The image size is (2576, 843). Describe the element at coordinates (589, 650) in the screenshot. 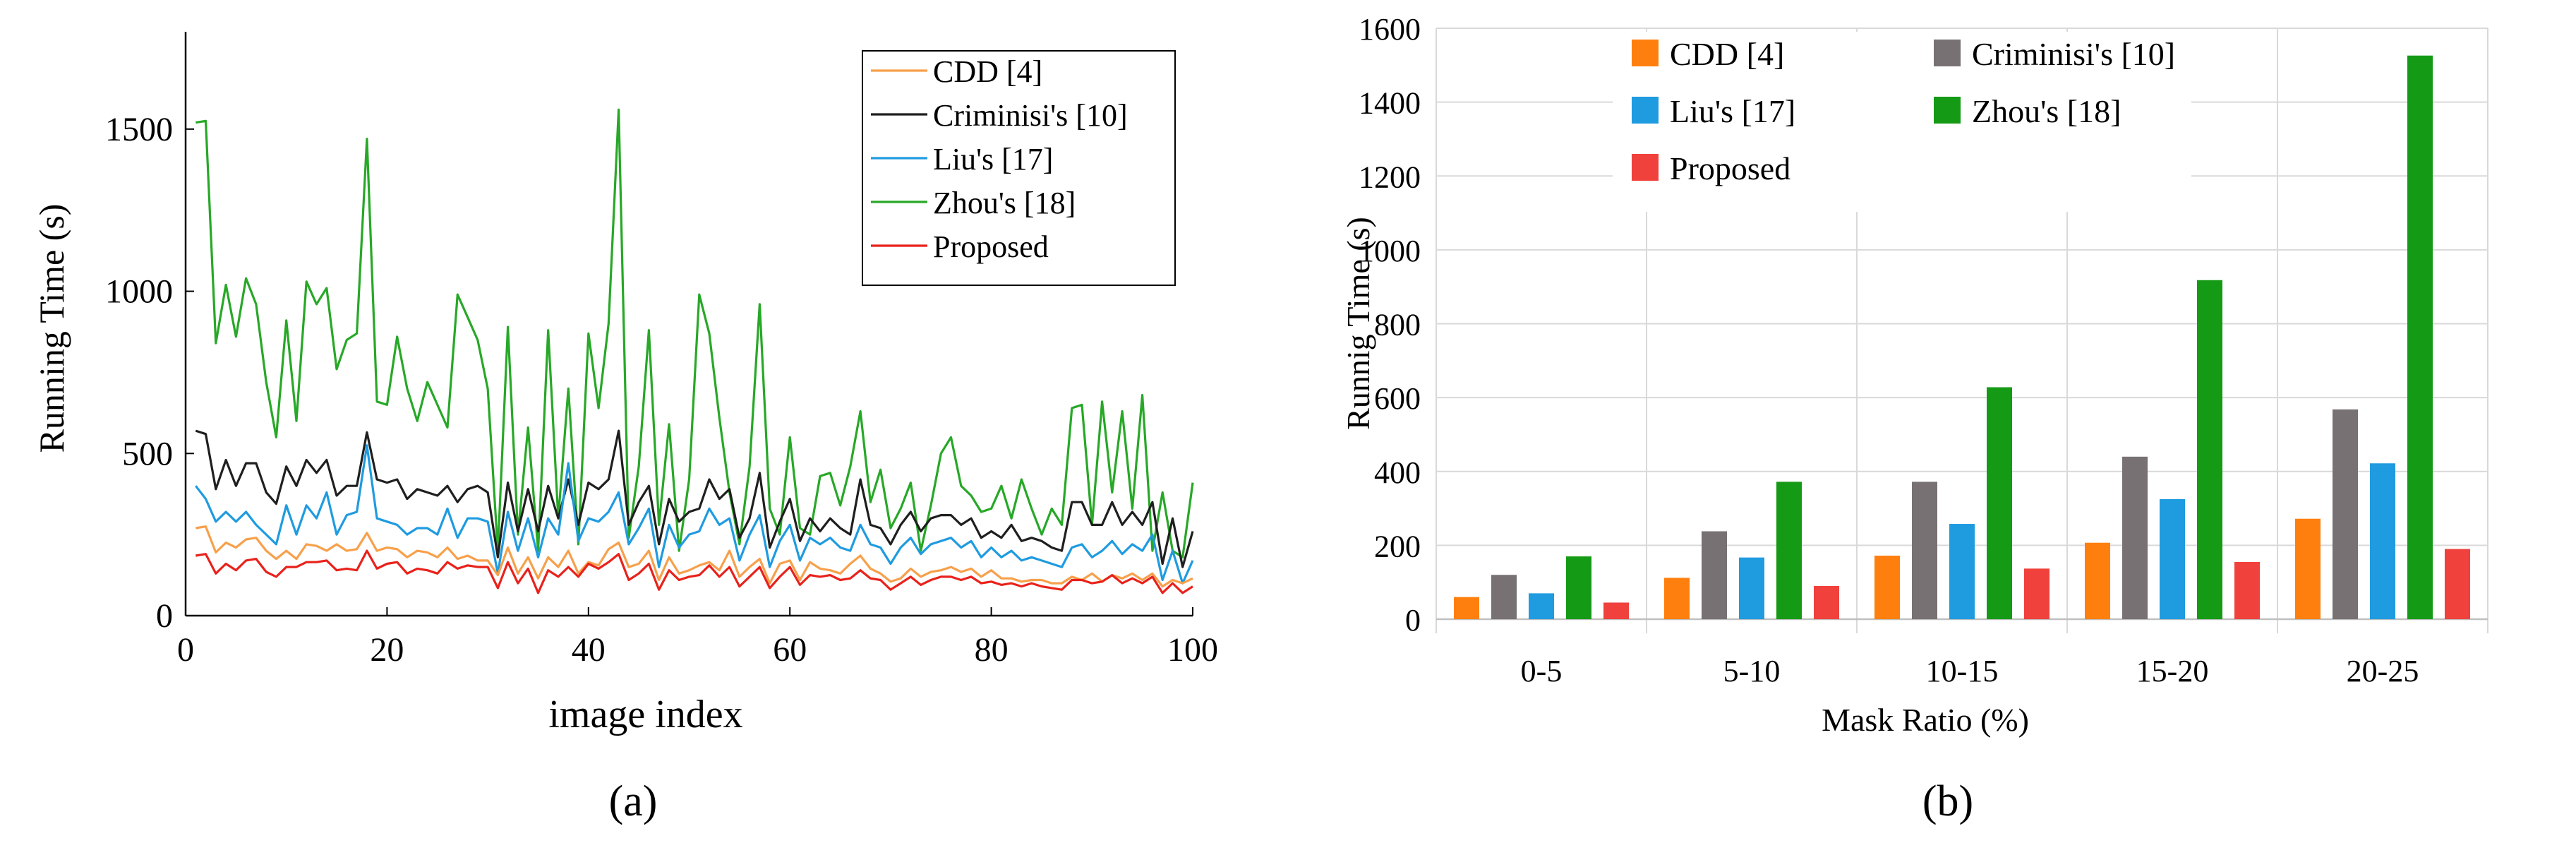

I see `panel-a-x-tick-label: 40` at that location.